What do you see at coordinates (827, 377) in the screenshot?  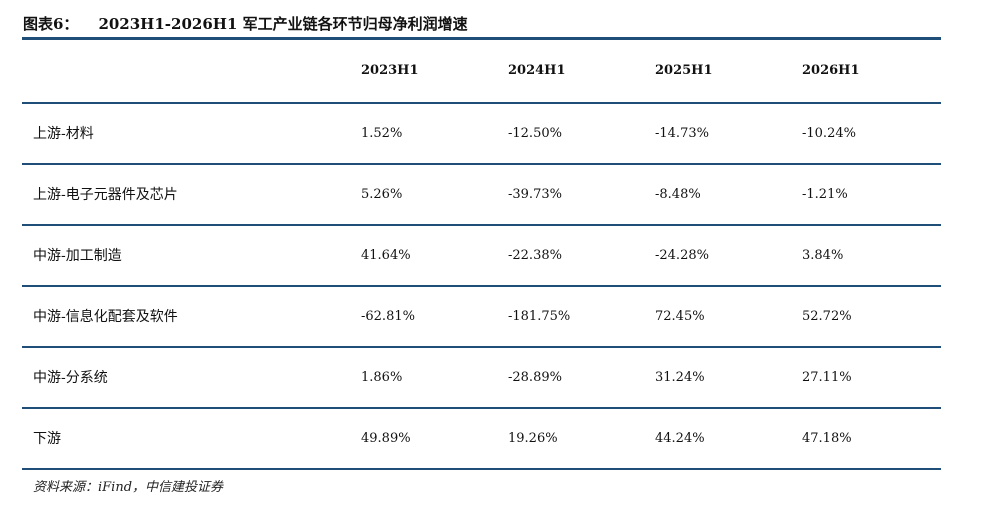 I see `table-cell: 27.11%` at bounding box center [827, 377].